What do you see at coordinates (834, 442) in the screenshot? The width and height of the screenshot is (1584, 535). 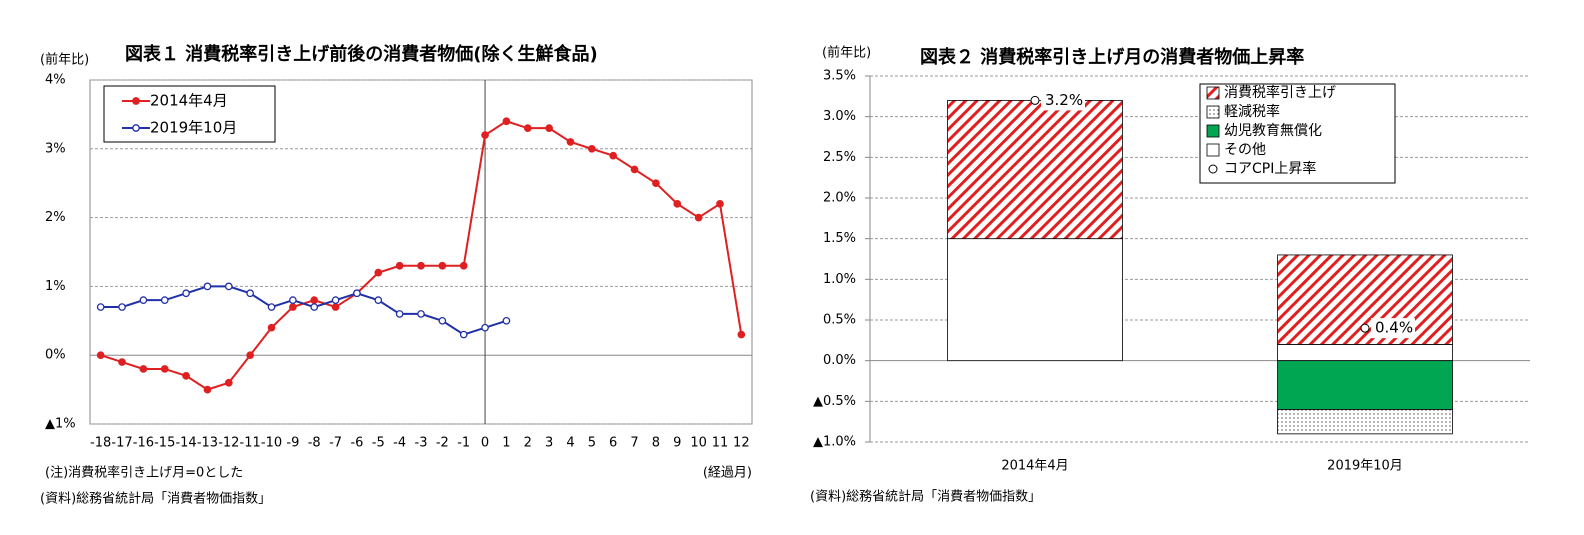 I see `y-tick-label: ▲1.0%` at bounding box center [834, 442].